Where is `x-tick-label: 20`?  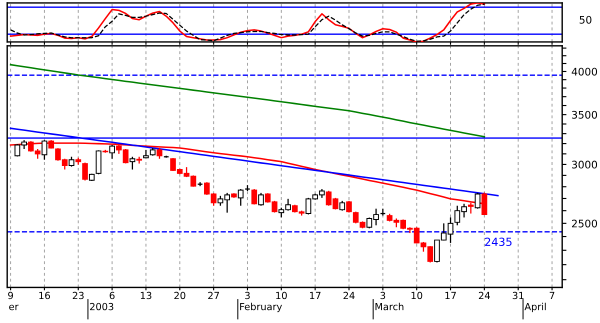 x-tick-label: 20 is located at coordinates (180, 296).